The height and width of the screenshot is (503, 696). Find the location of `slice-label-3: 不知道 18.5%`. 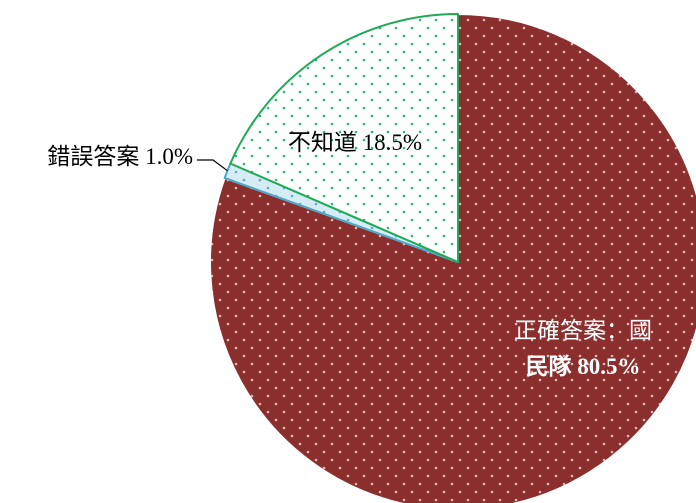

slice-label-3: 不知道 18.5% is located at coordinates (355, 142).